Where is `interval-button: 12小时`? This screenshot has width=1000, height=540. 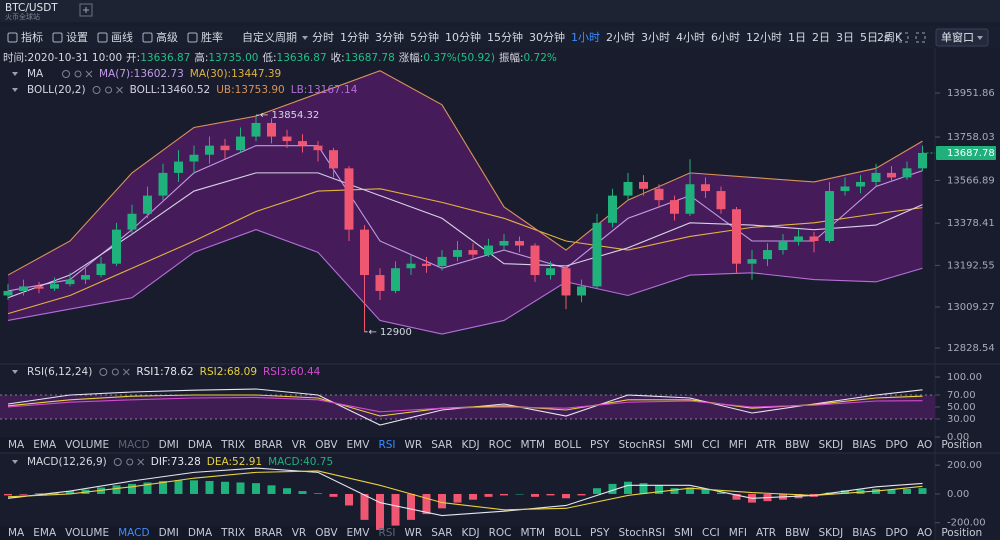 interval-button: 12小时 is located at coordinates (764, 37).